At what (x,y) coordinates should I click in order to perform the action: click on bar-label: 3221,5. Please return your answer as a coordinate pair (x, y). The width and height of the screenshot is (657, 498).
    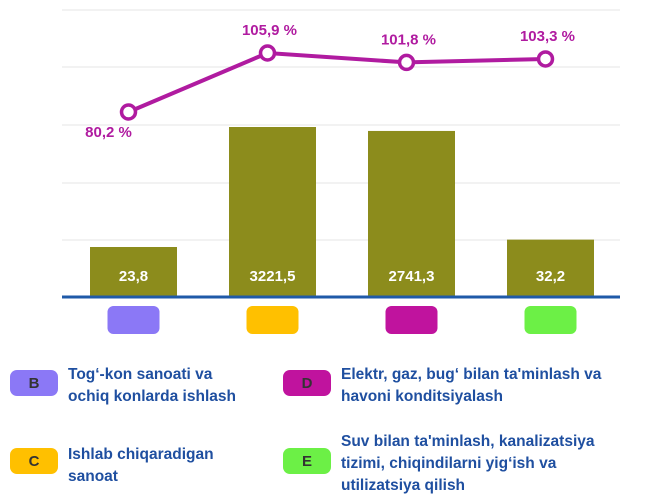
    Looking at the image, I should click on (273, 276).